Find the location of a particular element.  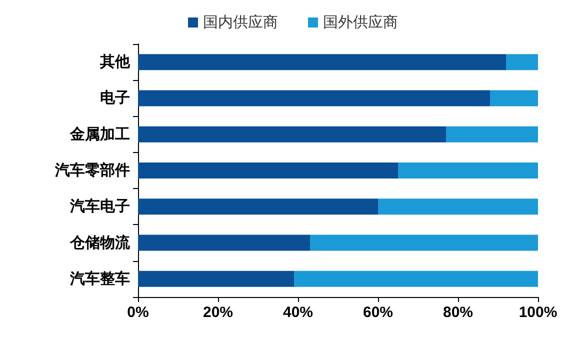

x-tick-label: 100% is located at coordinates (538, 312).